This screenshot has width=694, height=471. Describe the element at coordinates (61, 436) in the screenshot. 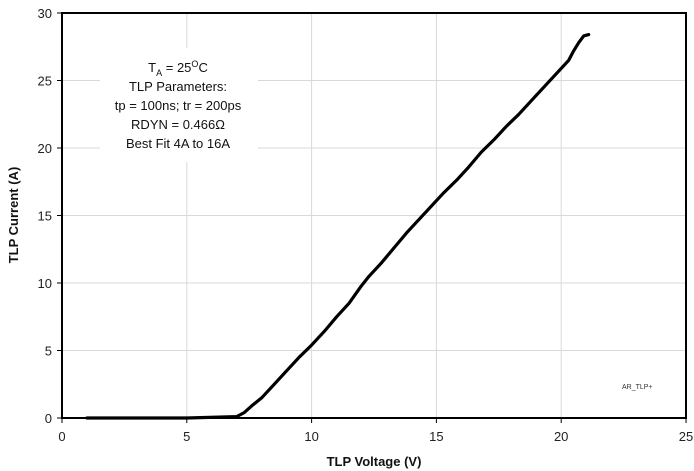

I see `x-tick-label: 0` at that location.